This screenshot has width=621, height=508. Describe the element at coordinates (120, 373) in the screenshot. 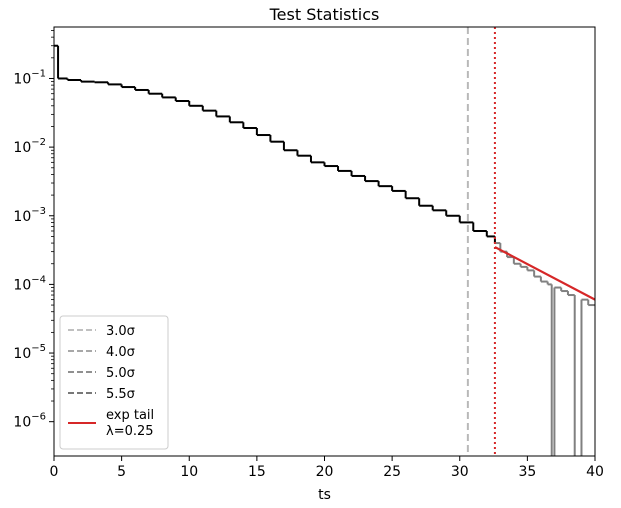

I see `legend-label: 5.0σ` at that location.